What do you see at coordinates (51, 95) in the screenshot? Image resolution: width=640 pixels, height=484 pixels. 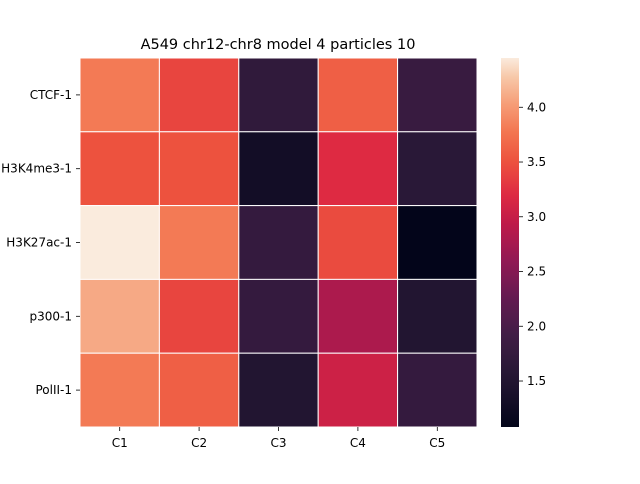 I see `y-tick-label: CTCF-1` at bounding box center [51, 95].